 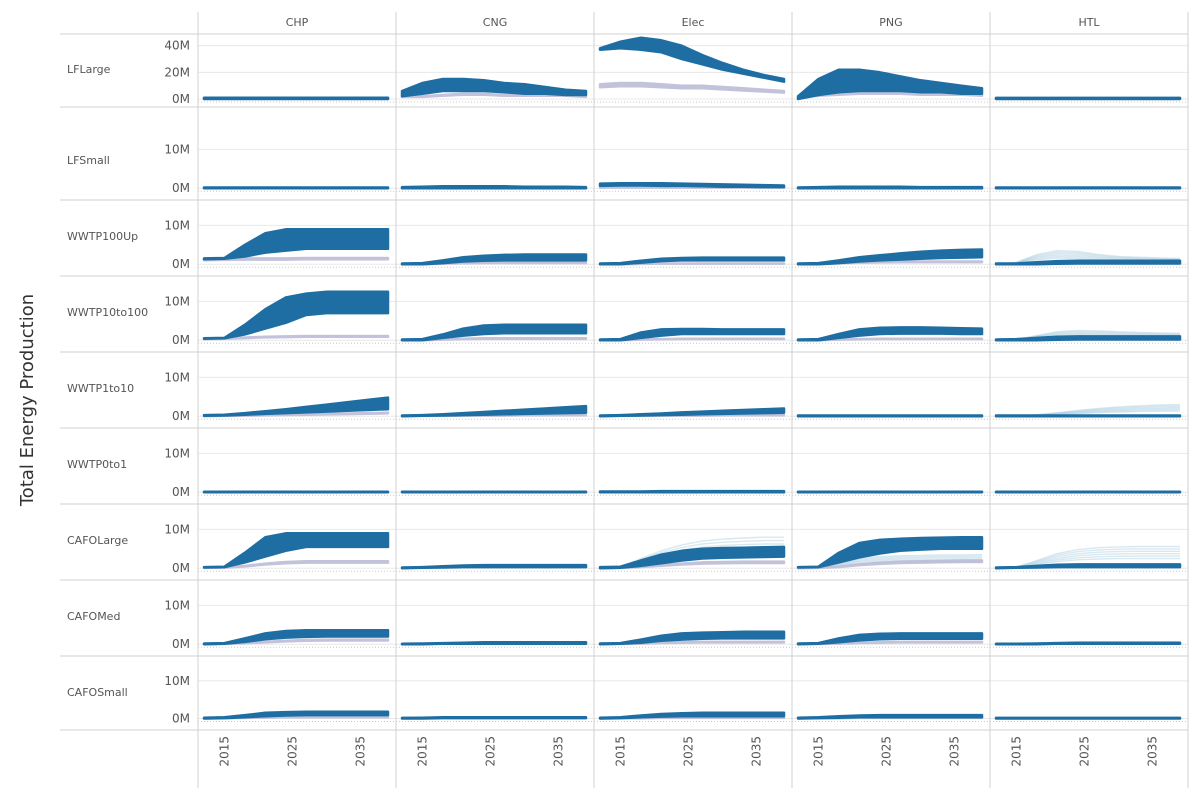 What do you see at coordinates (1088, 188) in the screenshot?
I see `main-series-band-lfsmall-htl` at bounding box center [1088, 188].